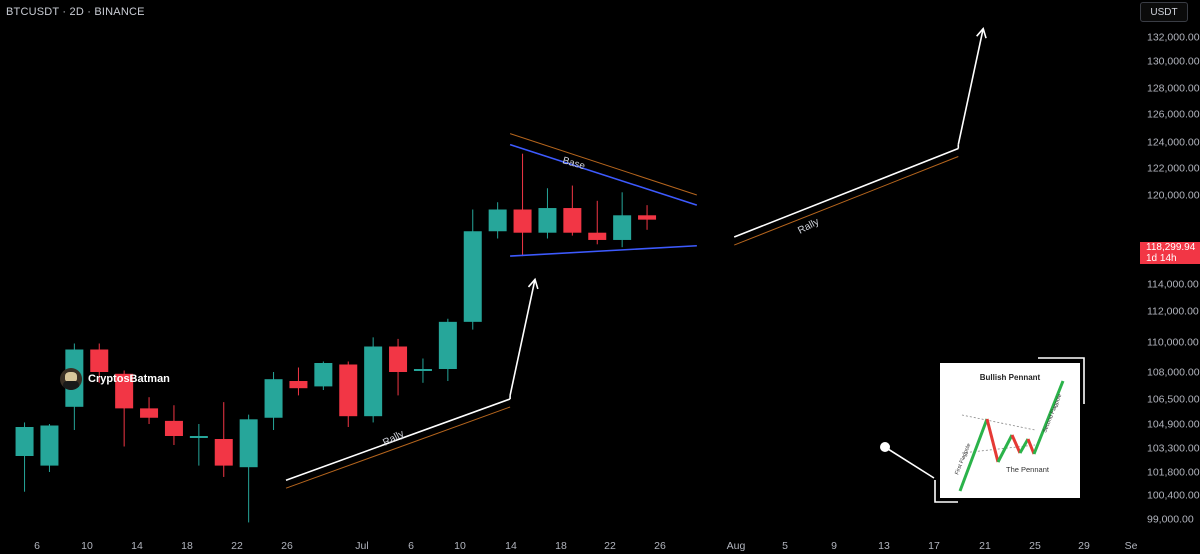  I want to click on pennant-lower-trendline, so click(603, 250).